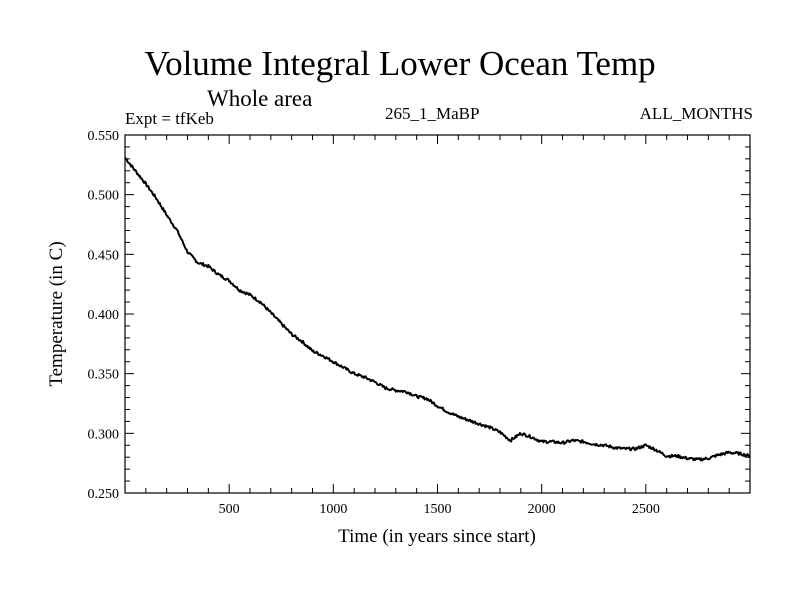 The height and width of the screenshot is (600, 800). I want to click on x-axis-title: Time (in years since start), so click(437, 536).